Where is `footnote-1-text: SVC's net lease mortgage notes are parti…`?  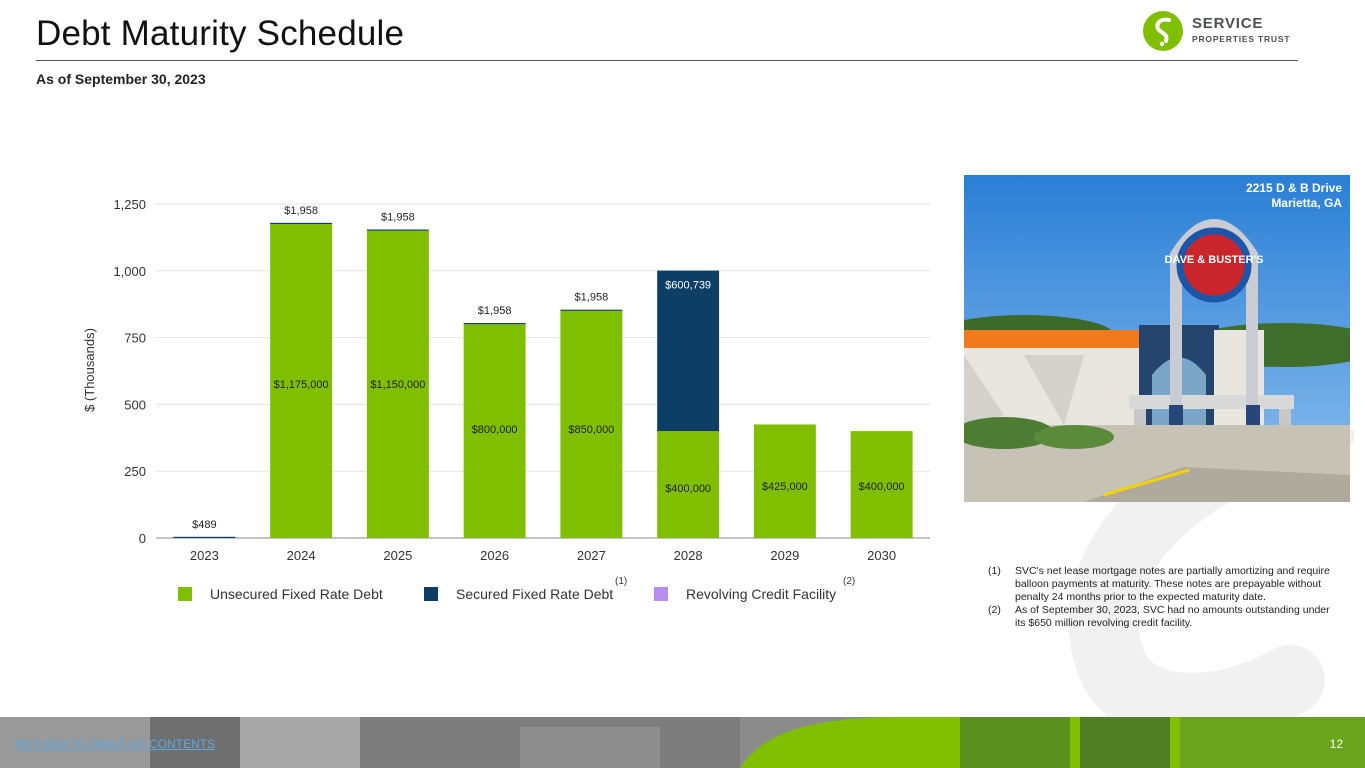
footnote-1-text: SVC's net lease mortgage notes are parti… is located at coordinates (1172, 584).